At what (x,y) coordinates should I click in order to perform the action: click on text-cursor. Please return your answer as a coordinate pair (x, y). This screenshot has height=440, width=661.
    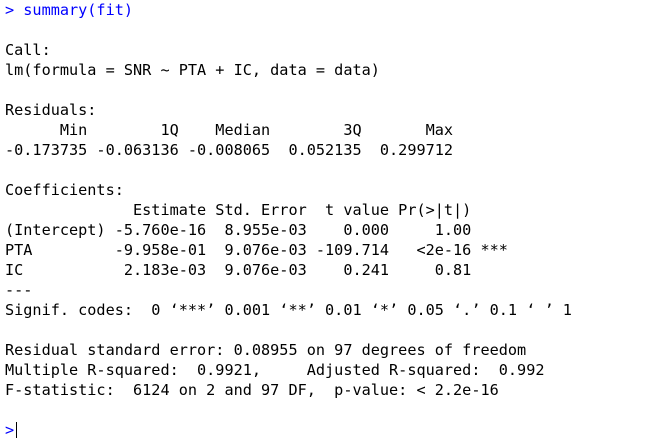
    Looking at the image, I should click on (17, 430).